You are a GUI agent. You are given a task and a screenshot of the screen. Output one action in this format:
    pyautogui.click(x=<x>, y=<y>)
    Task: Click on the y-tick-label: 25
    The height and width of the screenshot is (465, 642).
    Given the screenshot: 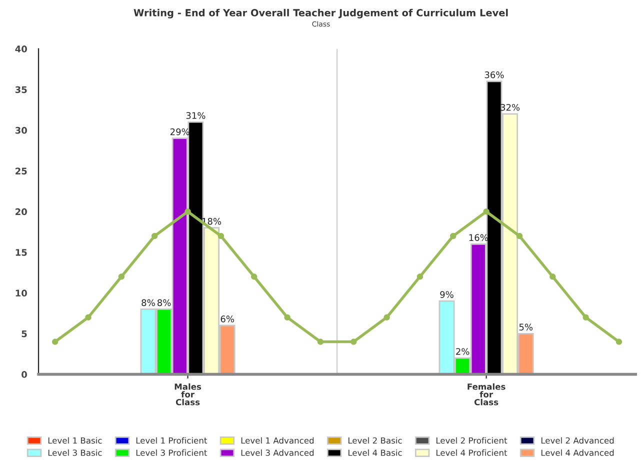 What is the action you would take?
    pyautogui.click(x=21, y=171)
    